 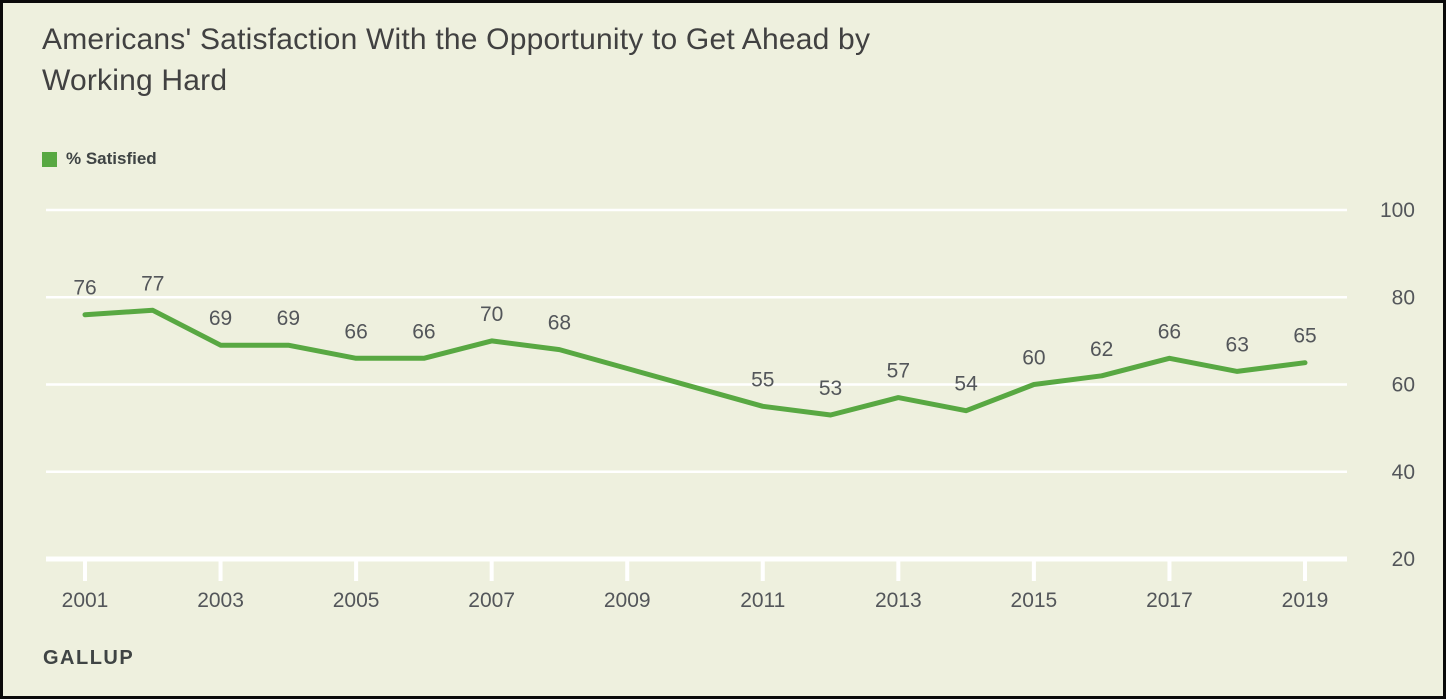 I want to click on data-label-2006: 66, so click(x=423, y=331).